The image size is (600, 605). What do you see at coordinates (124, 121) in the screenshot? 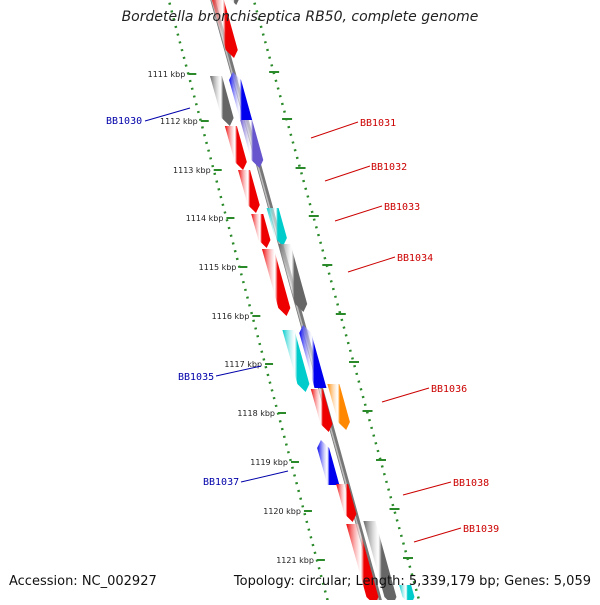
I see `gene-label-bb1030: BB1030` at bounding box center [124, 121].